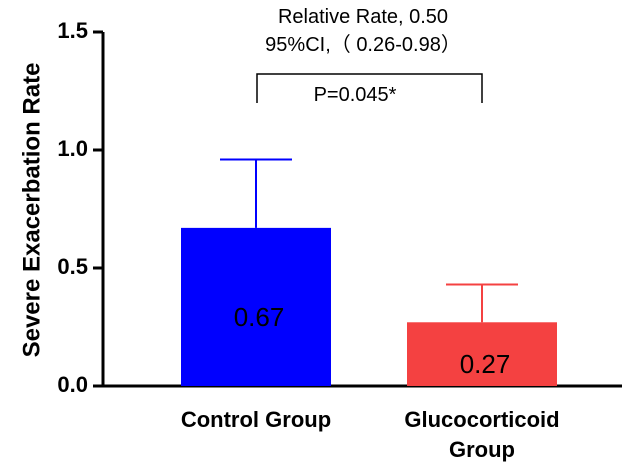 The image size is (632, 464). Describe the element at coordinates (80, 207) in the screenshot. I see `y-ticks: 0.0 0.5 1.0 1.5` at that location.